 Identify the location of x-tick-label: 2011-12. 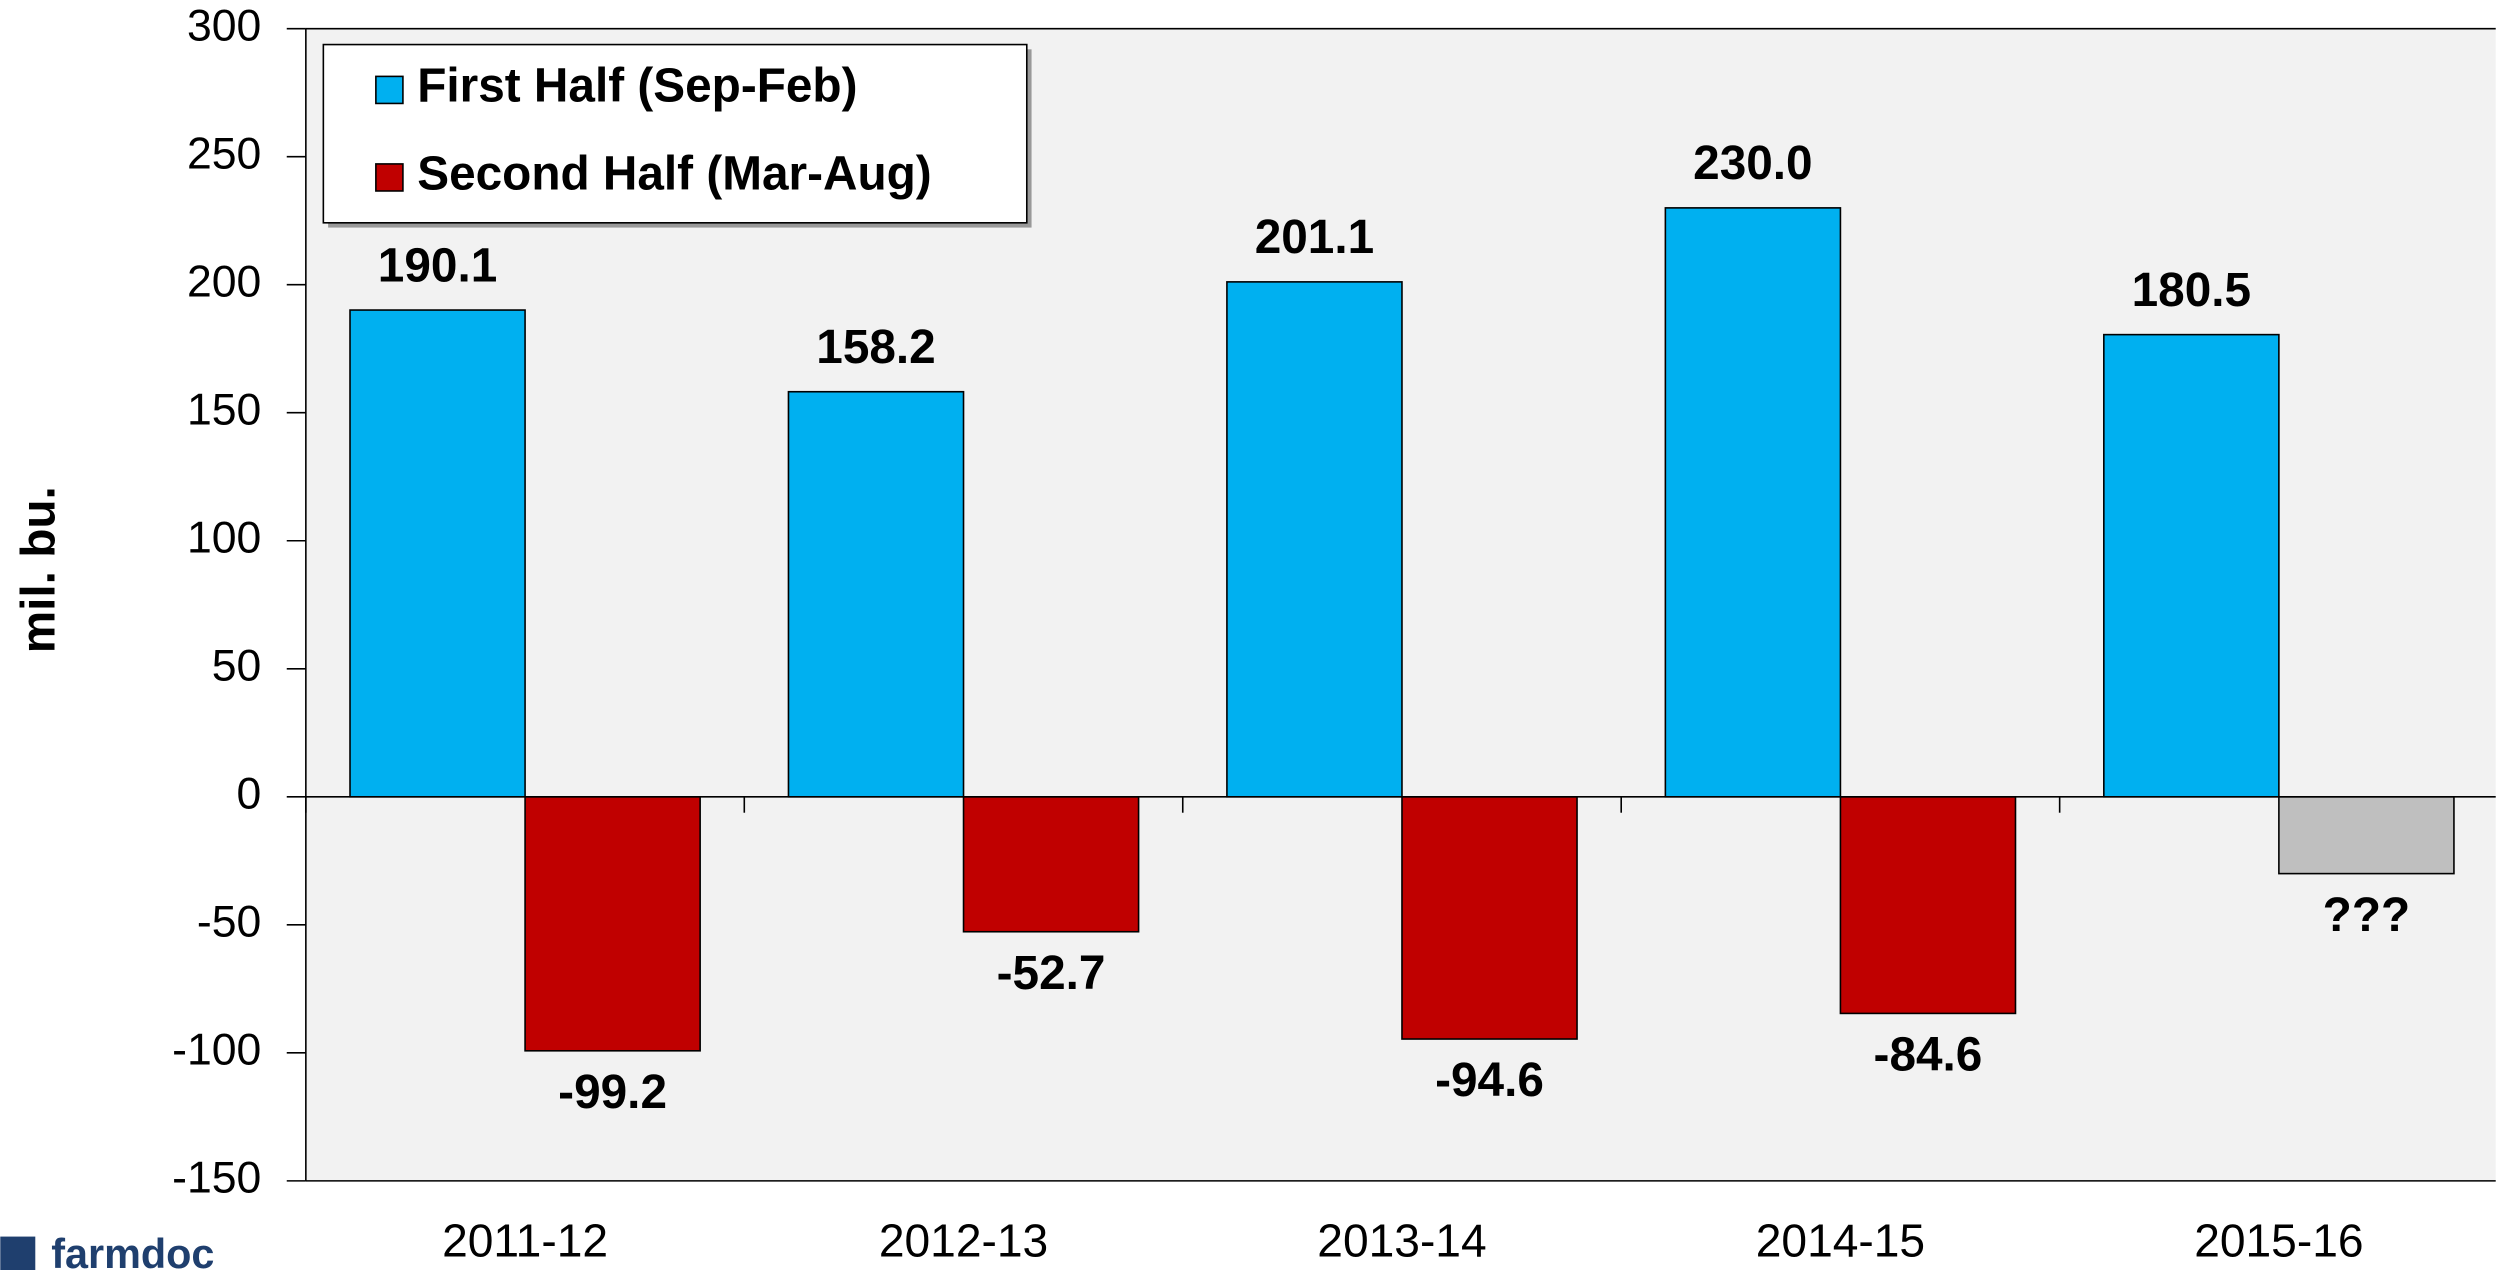
(525, 1241).